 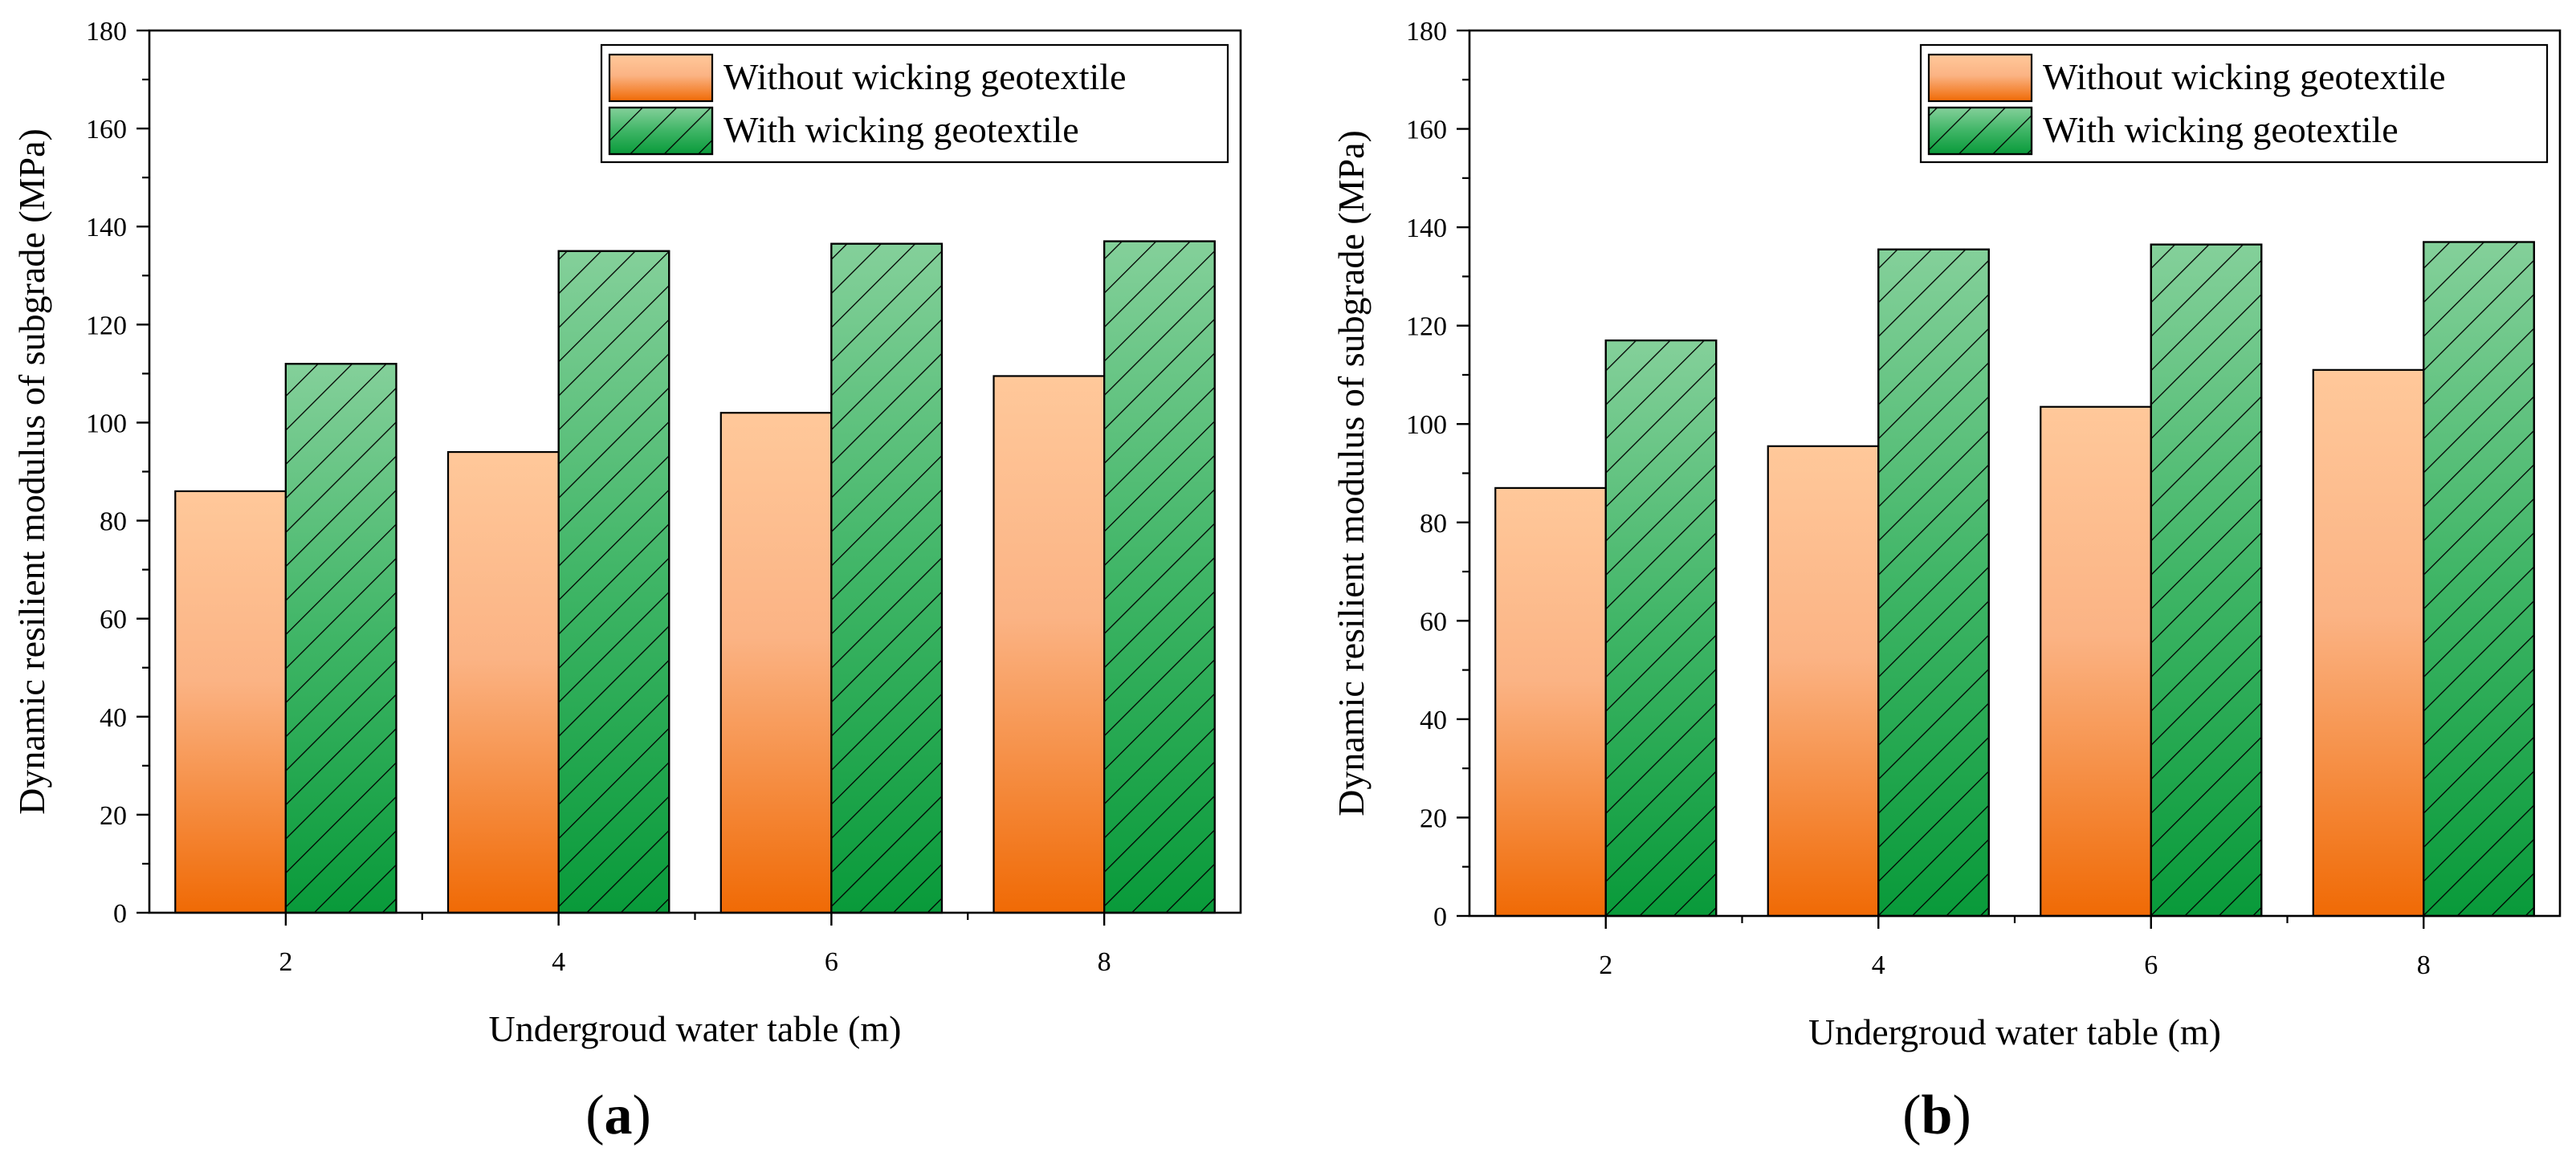 I want to click on bar-a-series0-cat2, so click(x=230, y=702).